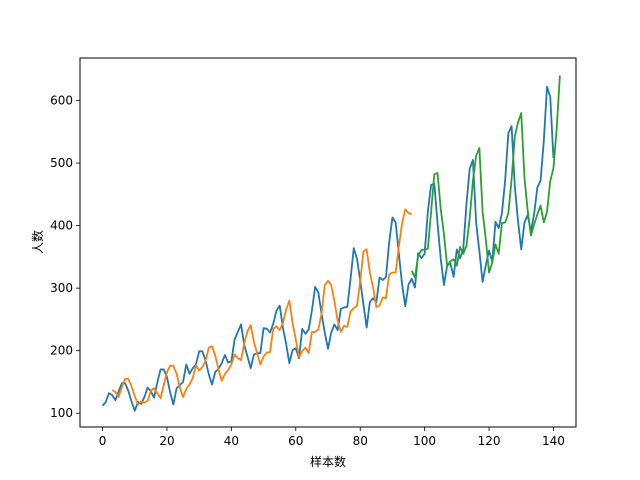  I want to click on y-tick-label: 500, so click(61, 163).